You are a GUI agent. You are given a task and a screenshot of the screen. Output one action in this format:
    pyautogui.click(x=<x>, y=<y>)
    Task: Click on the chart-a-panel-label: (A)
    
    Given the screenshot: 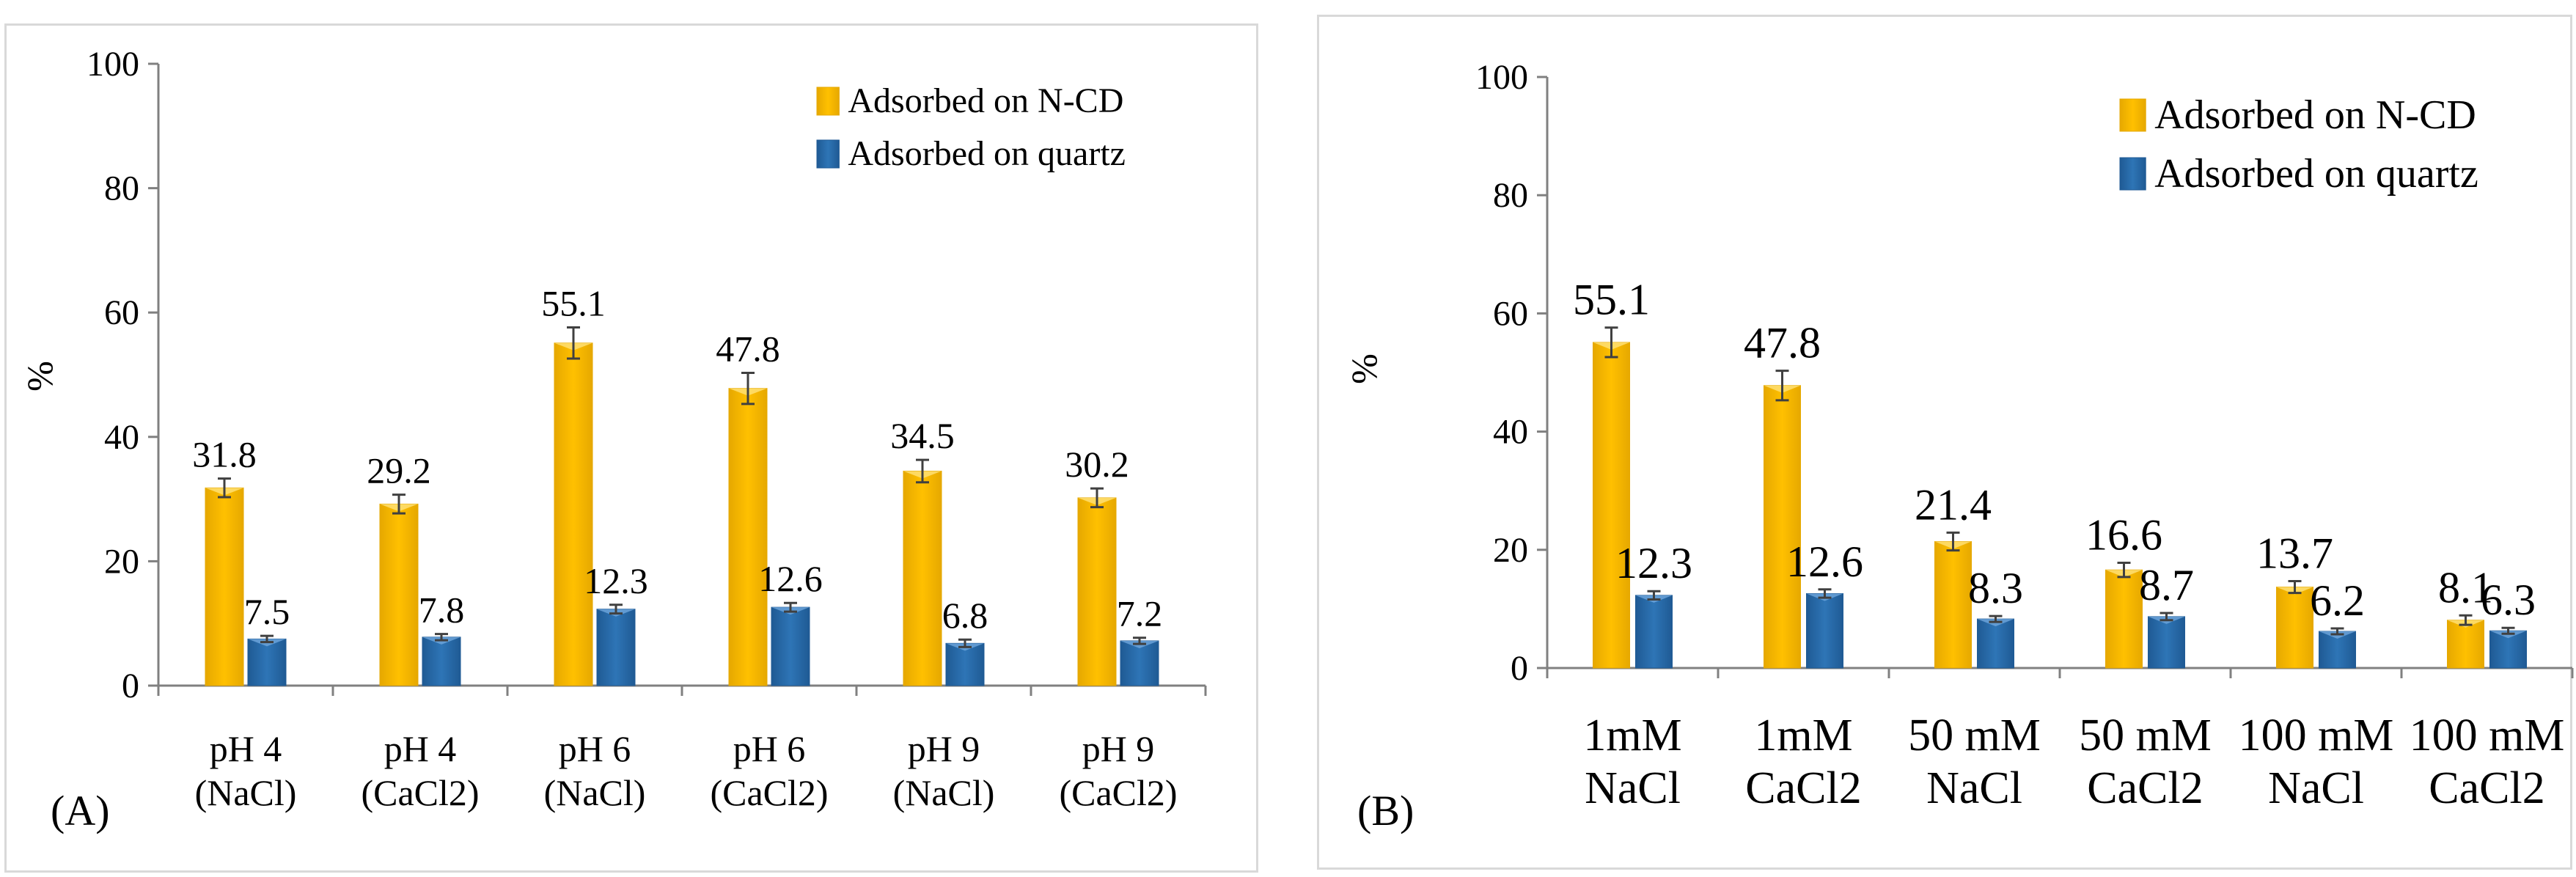 What is the action you would take?
    pyautogui.click(x=80, y=810)
    